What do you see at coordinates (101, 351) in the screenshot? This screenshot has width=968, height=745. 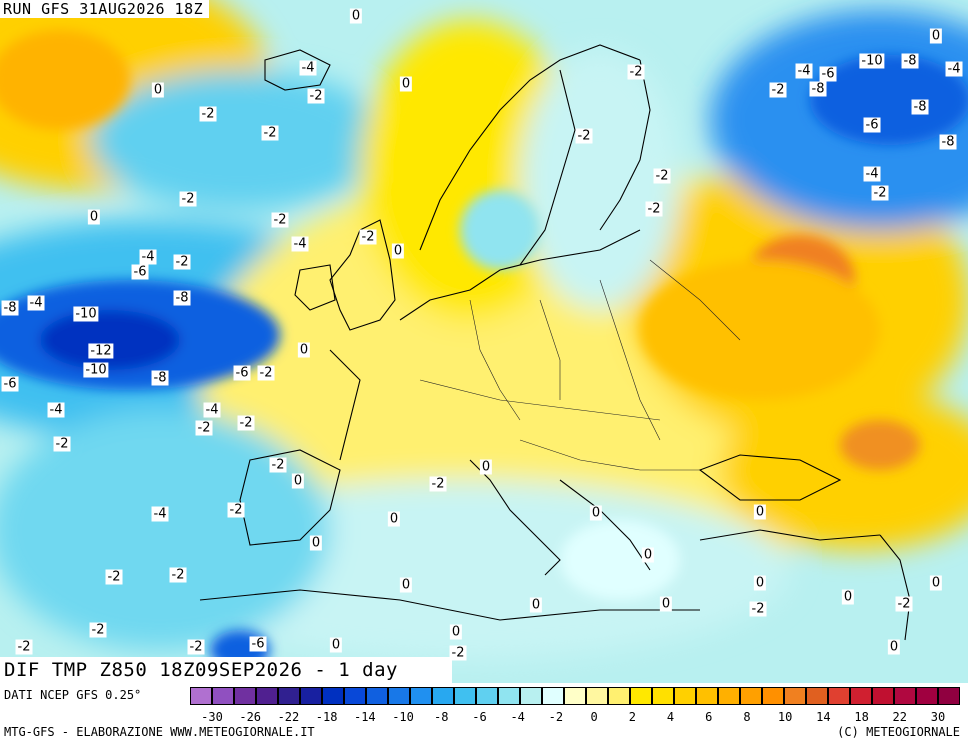 I see `map-value-label: -12` at bounding box center [101, 351].